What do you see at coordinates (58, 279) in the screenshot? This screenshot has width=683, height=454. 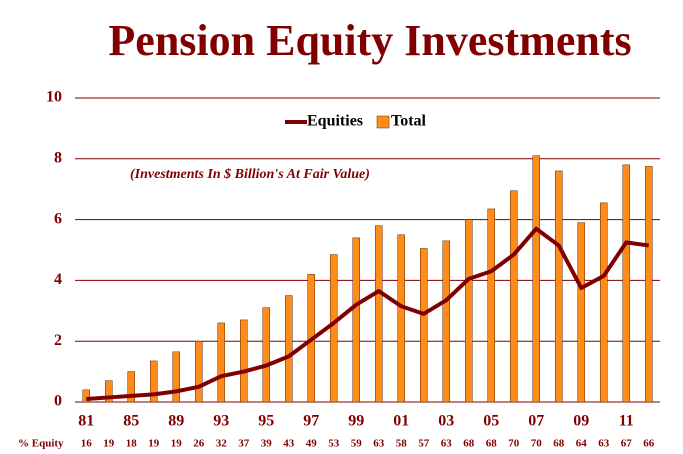 I see `y-tick-label: 4` at bounding box center [58, 279].